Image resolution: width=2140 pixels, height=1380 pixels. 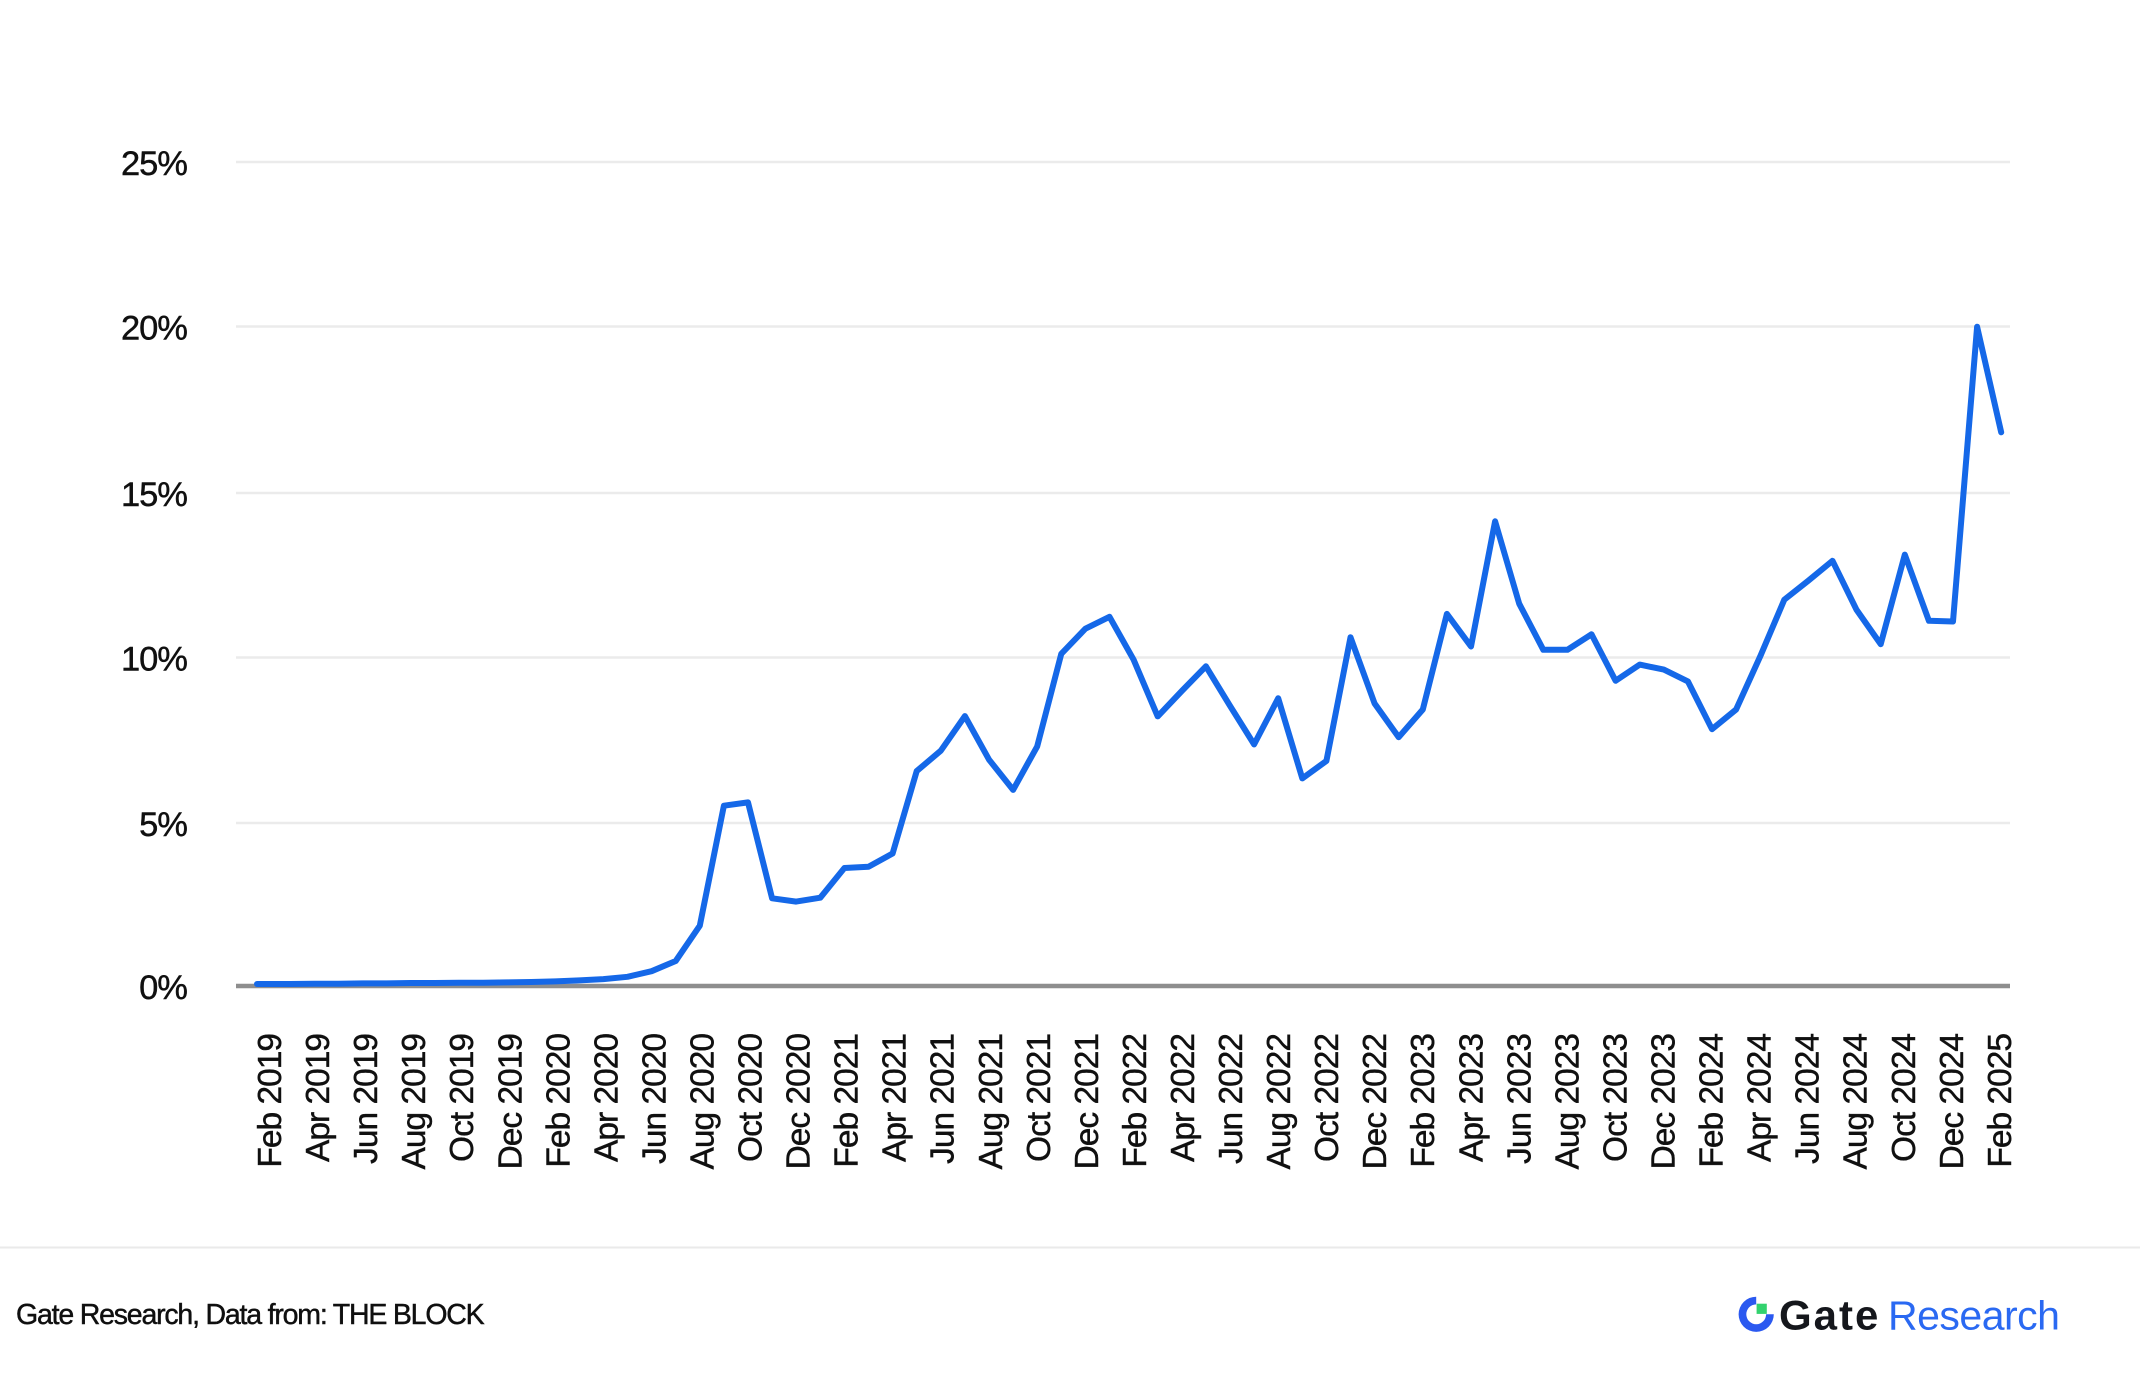 I want to click on svg-text: Jun 2023, so click(x=1519, y=1099).